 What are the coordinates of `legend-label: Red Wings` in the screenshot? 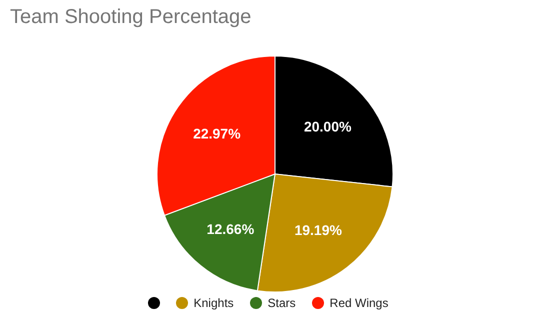 It's located at (359, 303).